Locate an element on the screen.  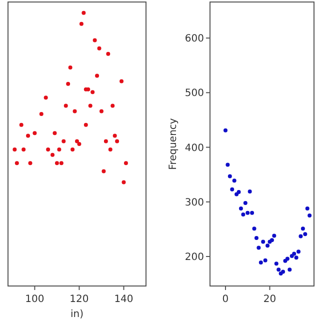
y-tick-label: 300 is located at coordinates (194, 202).